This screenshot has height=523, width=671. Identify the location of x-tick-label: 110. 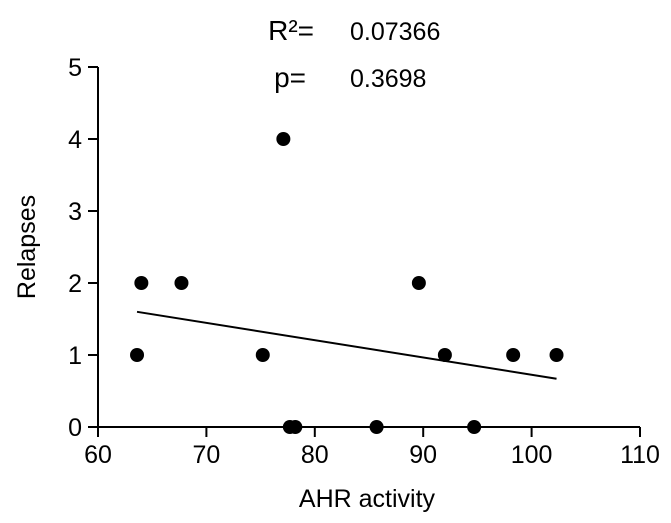
(640, 455).